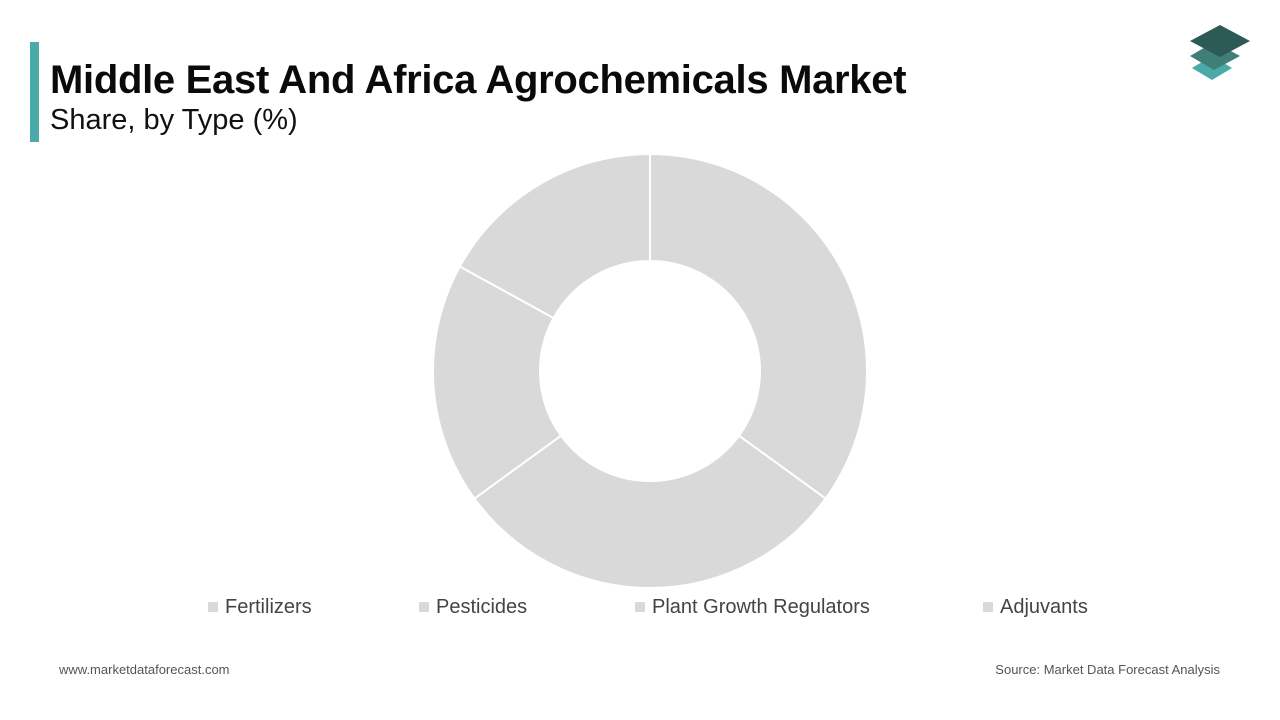 This screenshot has width=1280, height=720. I want to click on legend-label: Adjuvants, so click(1044, 606).